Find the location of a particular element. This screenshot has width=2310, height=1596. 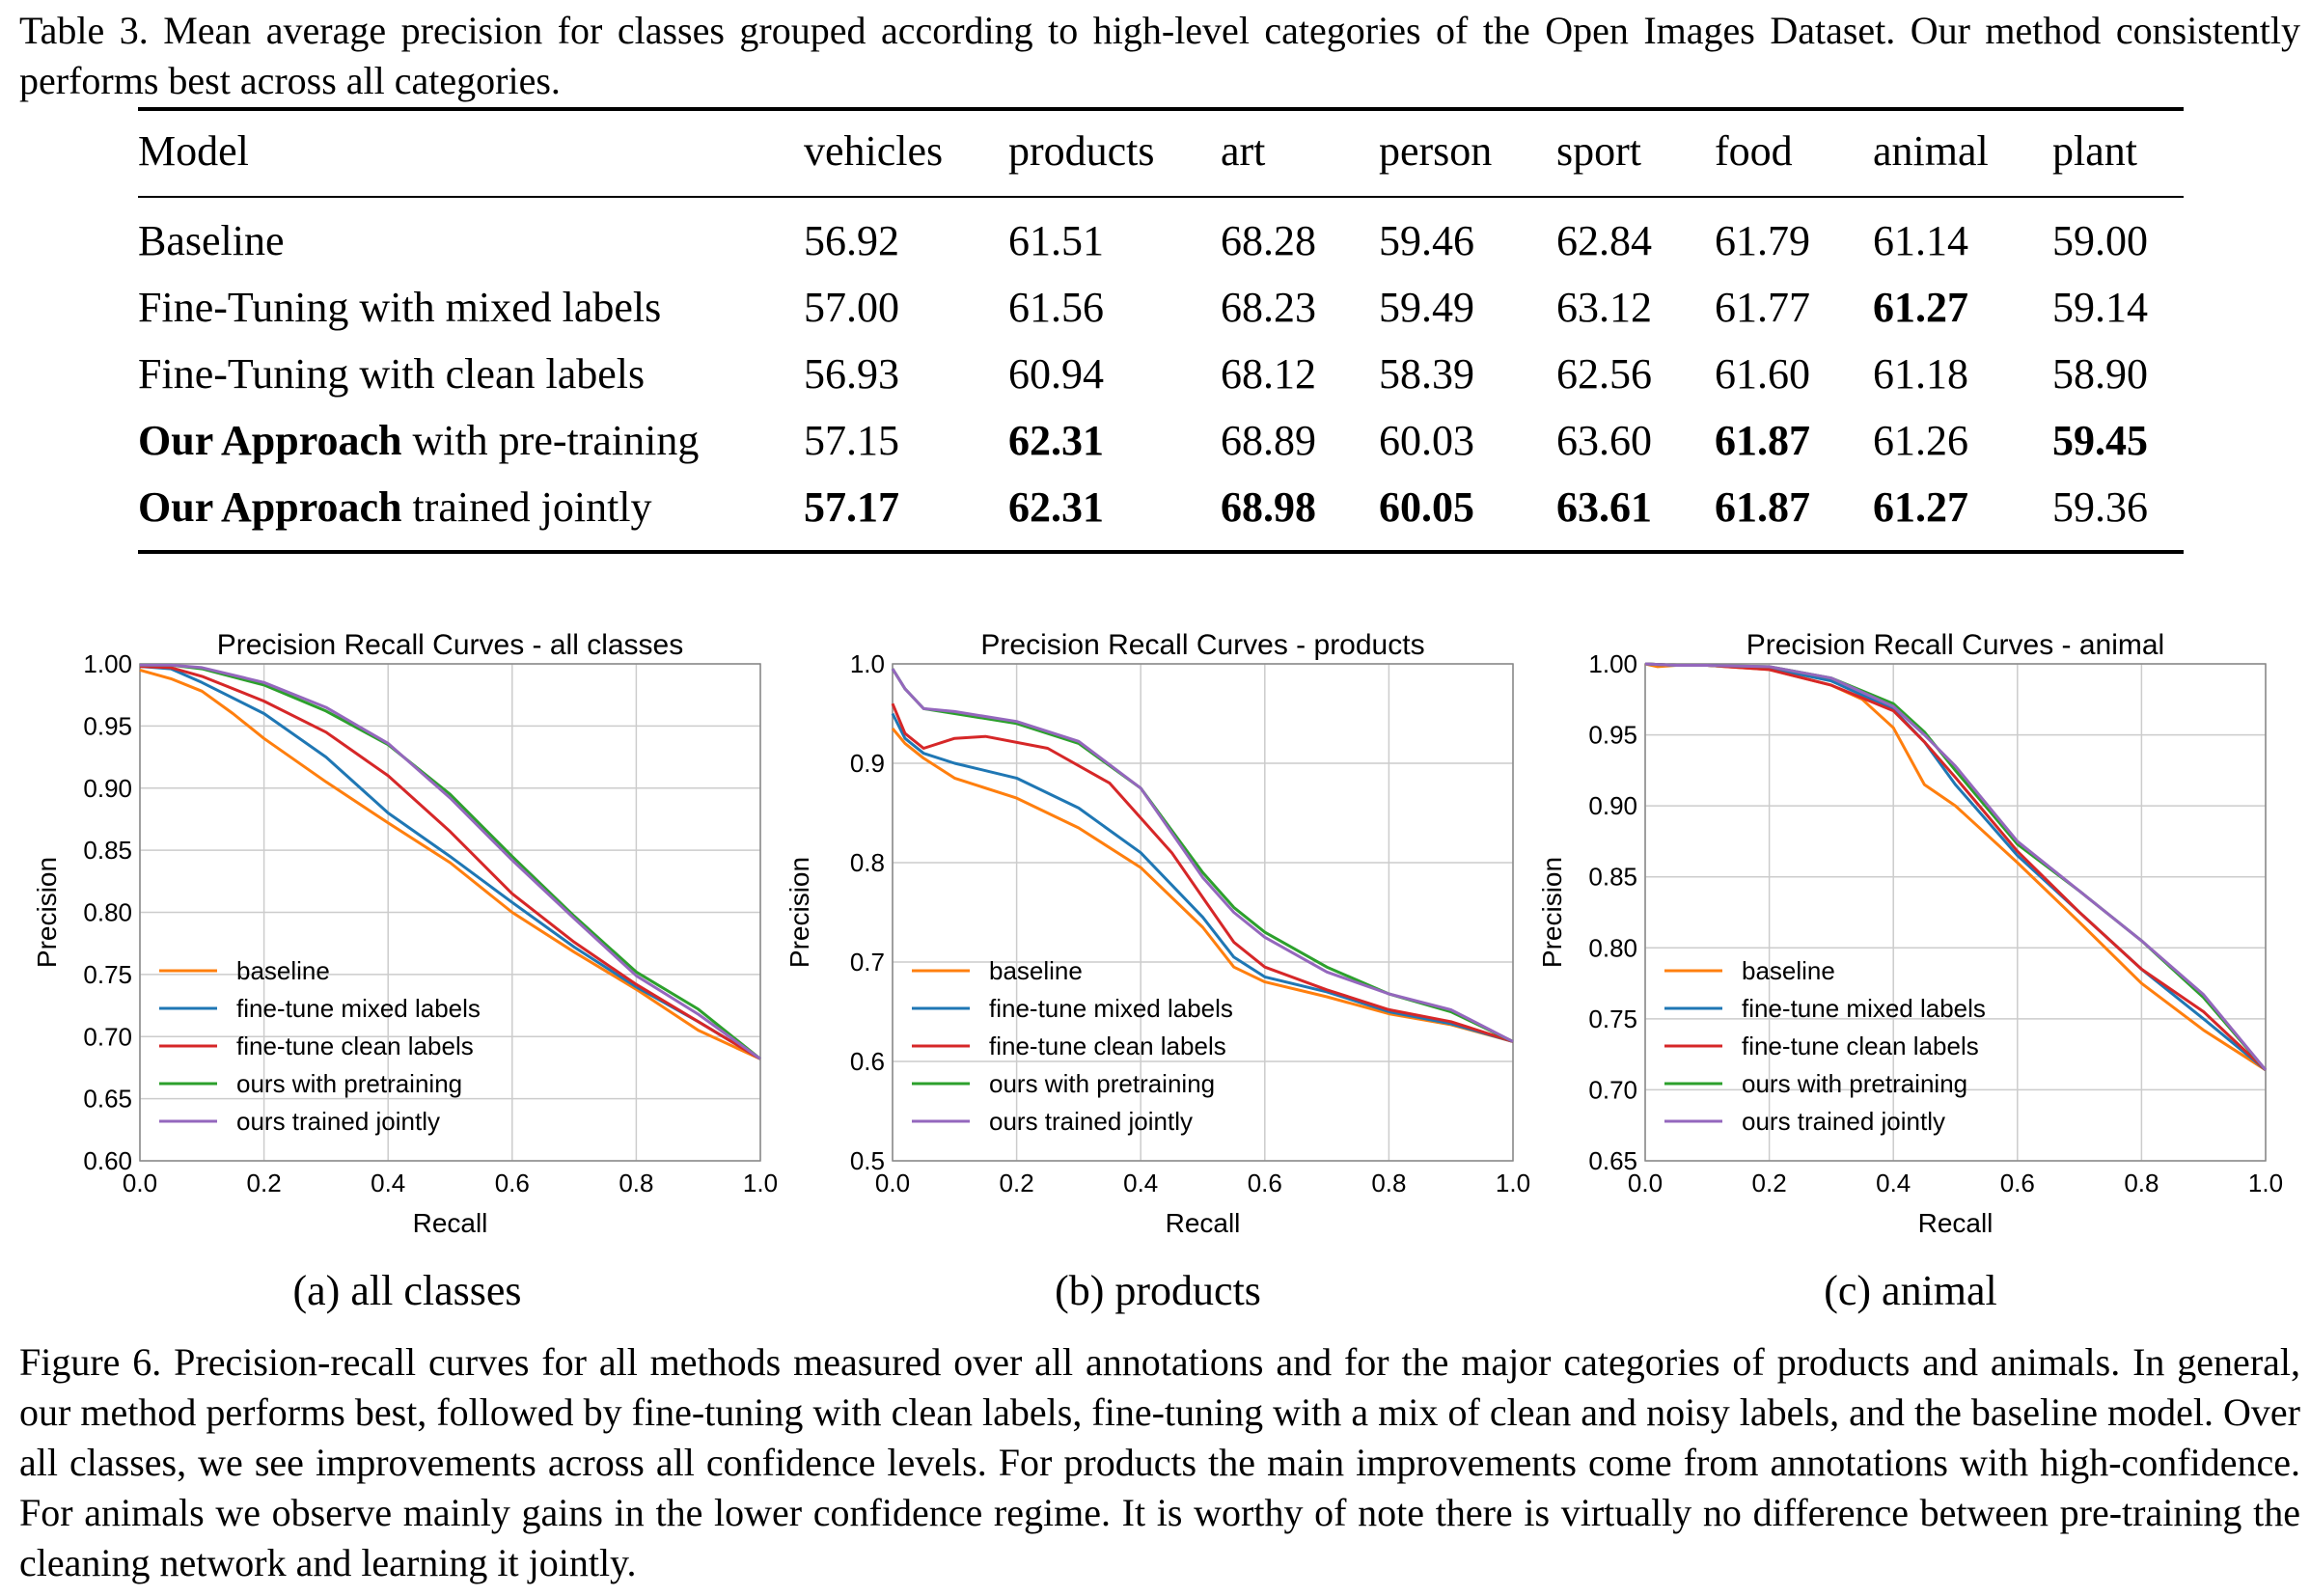

model-name: Fine-Tuning with clean labels is located at coordinates (392, 374).